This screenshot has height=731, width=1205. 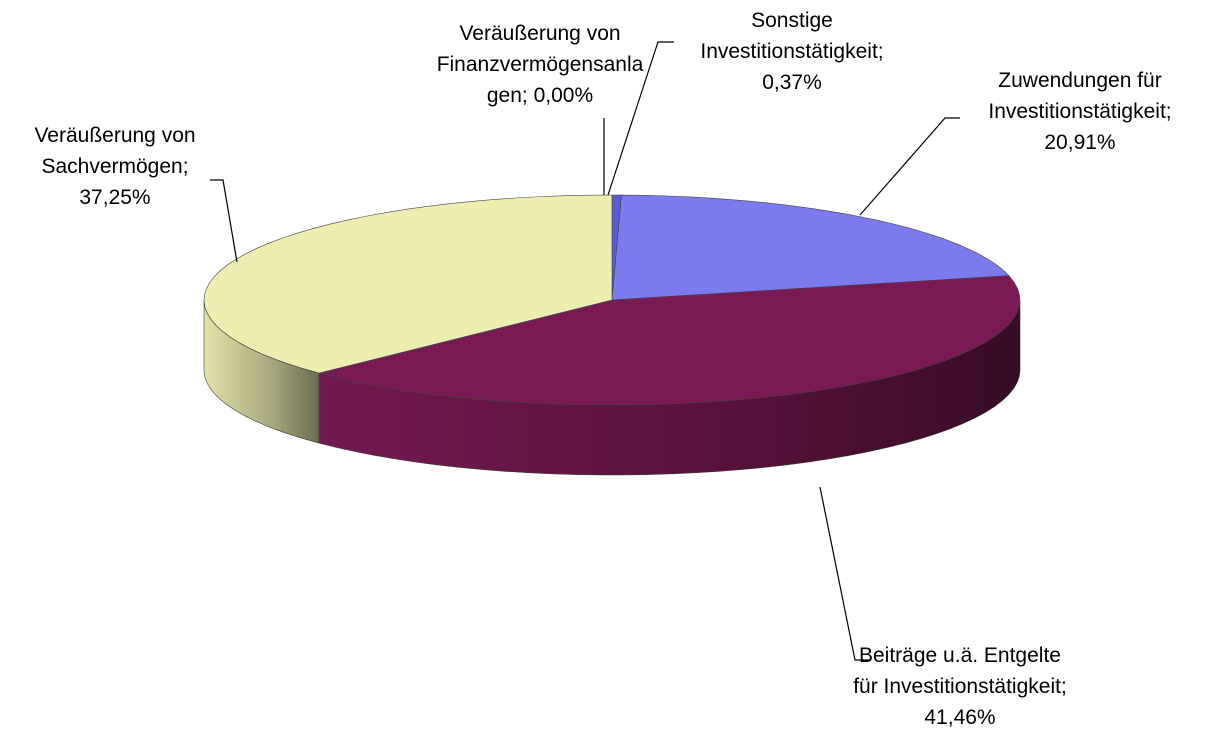 I want to click on value-label: 0,00%, so click(x=563, y=95).